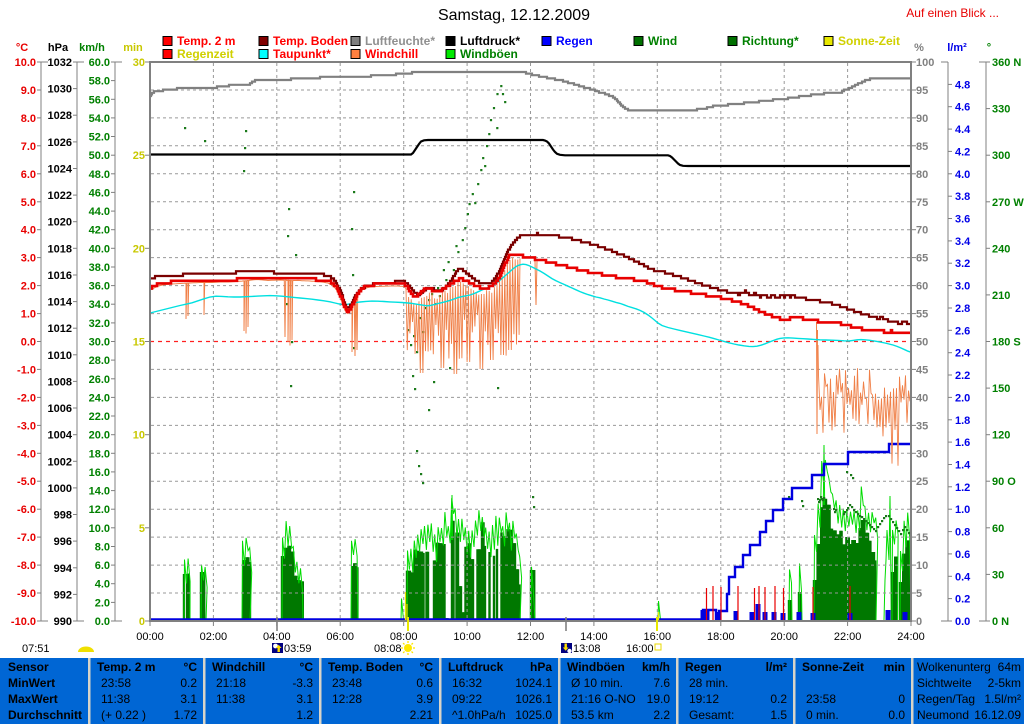 The image size is (1024, 724). I want to click on svg-text: -2.0, so click(26, 398).